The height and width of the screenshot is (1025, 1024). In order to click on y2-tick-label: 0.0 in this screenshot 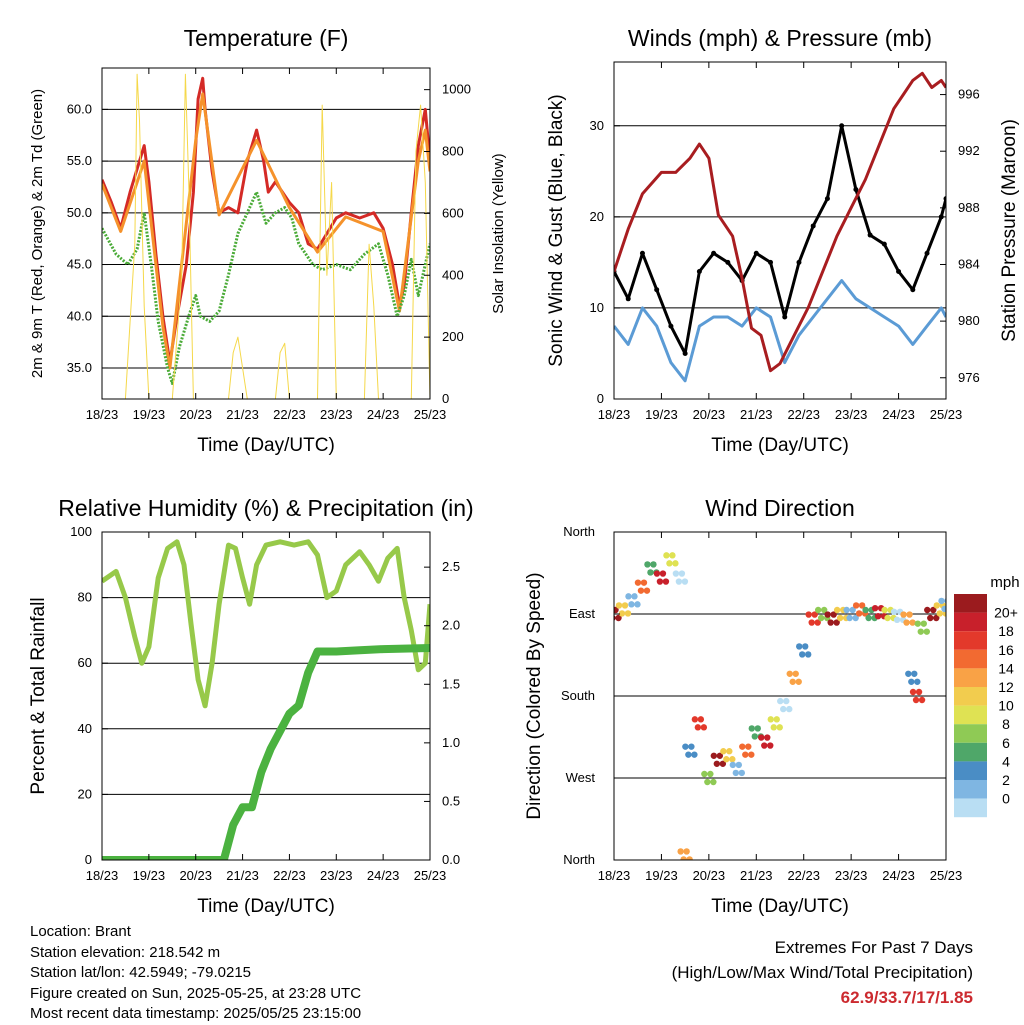, I will do `click(451, 859)`.